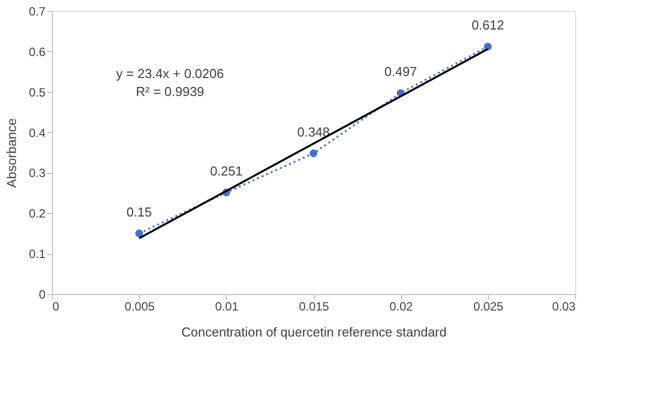 The image size is (672, 405). Describe the element at coordinates (42, 295) in the screenshot. I see `y-tick-label: 0` at that location.